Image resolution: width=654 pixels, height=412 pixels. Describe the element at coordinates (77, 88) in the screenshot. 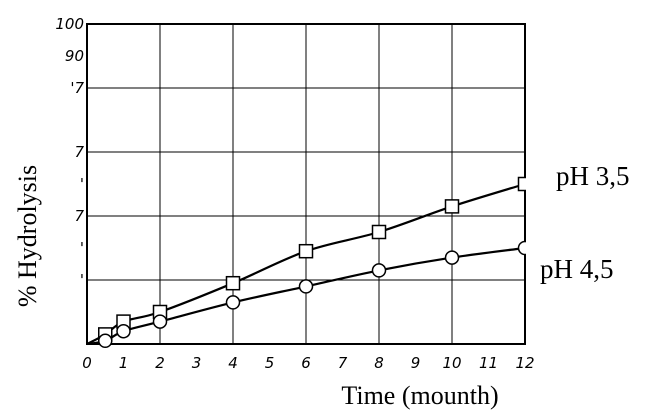

I see `y-tick-label: '7` at that location.